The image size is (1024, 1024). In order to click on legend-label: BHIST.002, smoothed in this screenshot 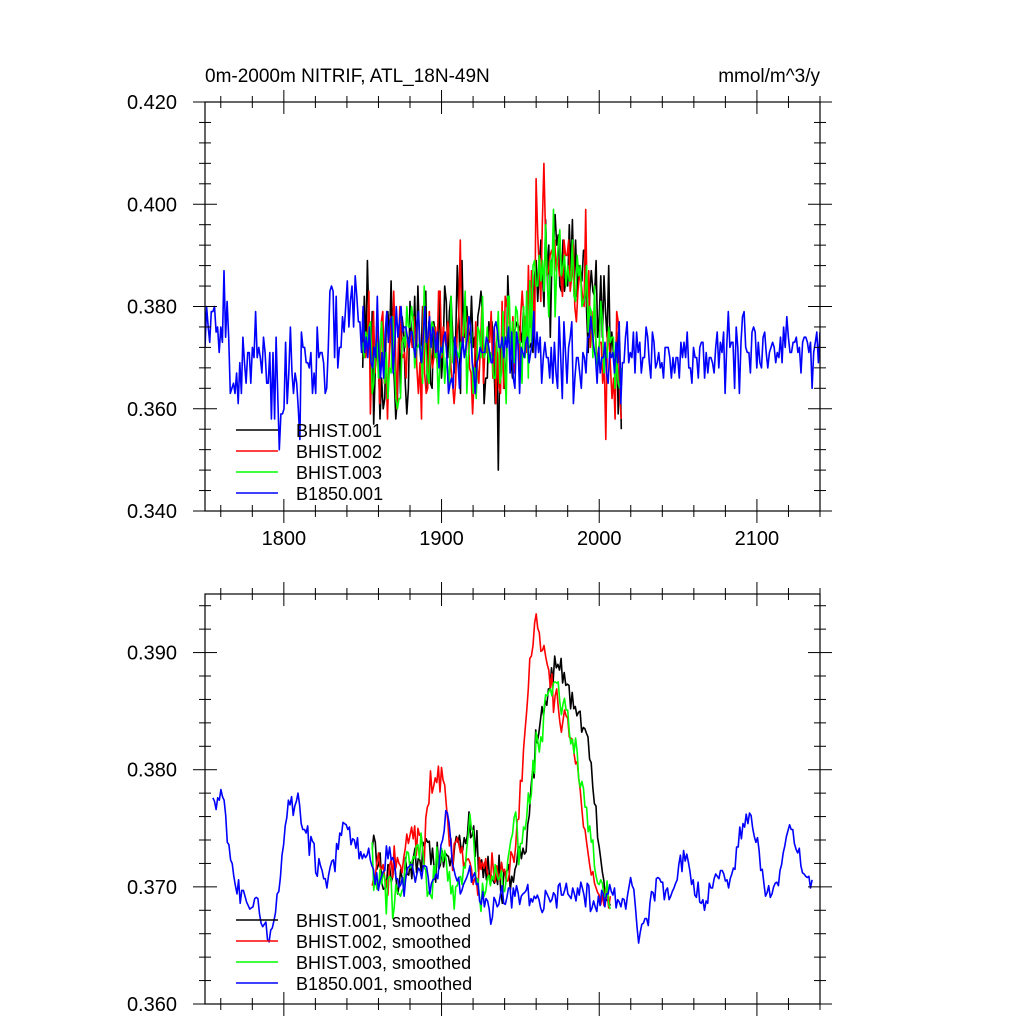, I will do `click(383, 942)`.